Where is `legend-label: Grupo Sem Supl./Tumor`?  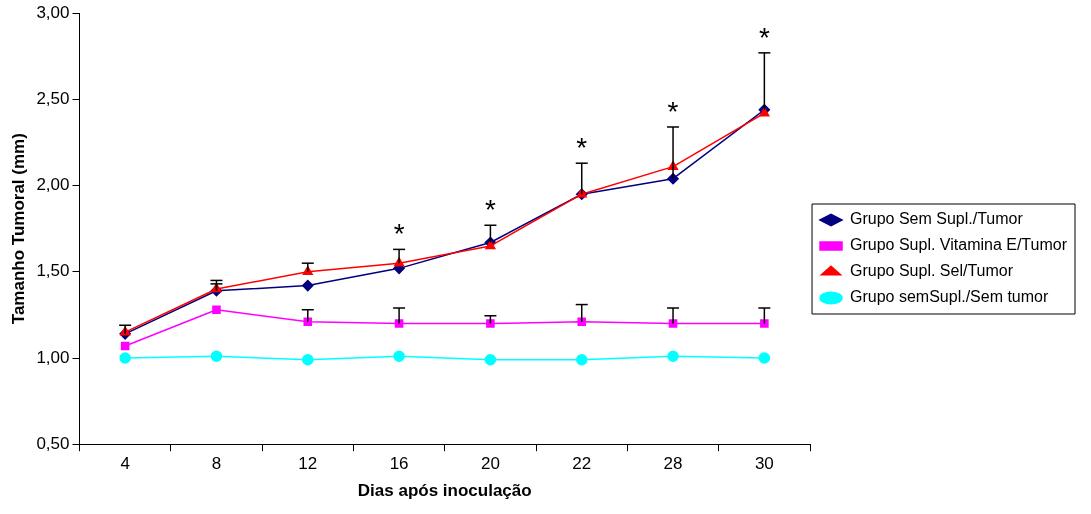
legend-label: Grupo Sem Supl./Tumor is located at coordinates (937, 219).